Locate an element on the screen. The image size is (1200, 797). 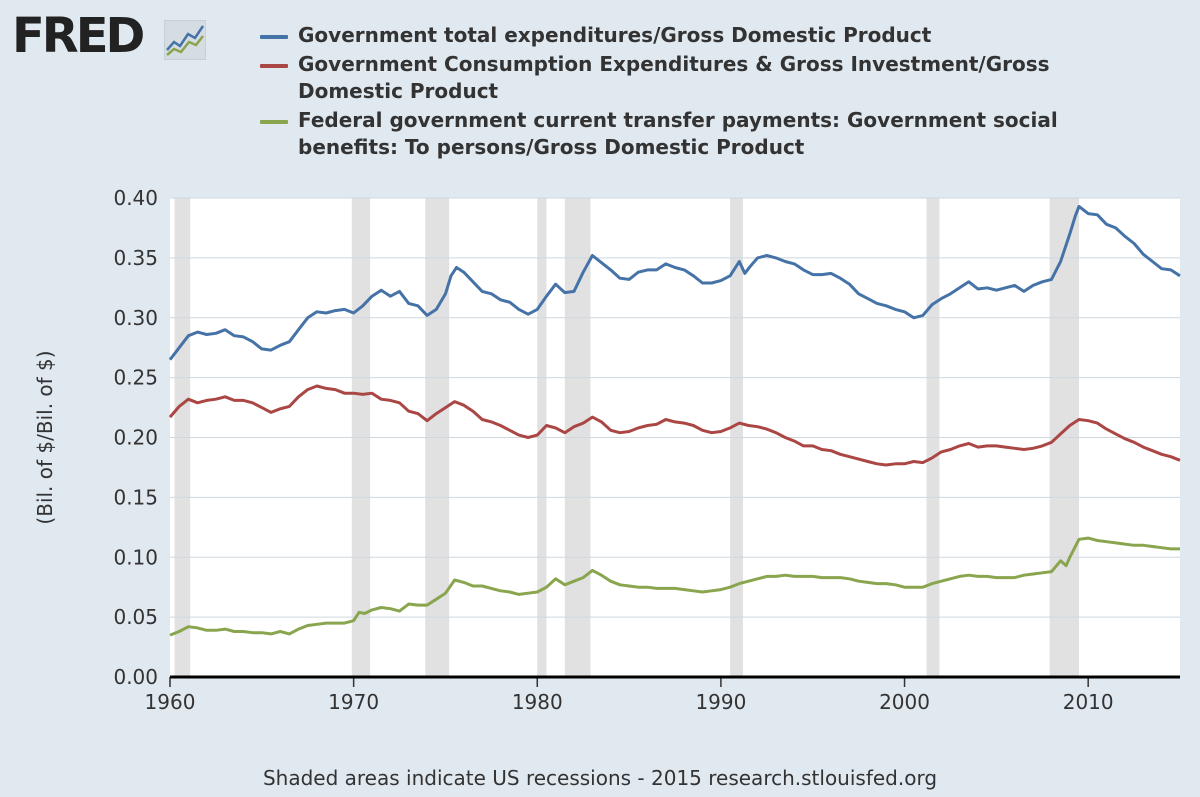
fred-logo-text: FRED is located at coordinates (78, 36).